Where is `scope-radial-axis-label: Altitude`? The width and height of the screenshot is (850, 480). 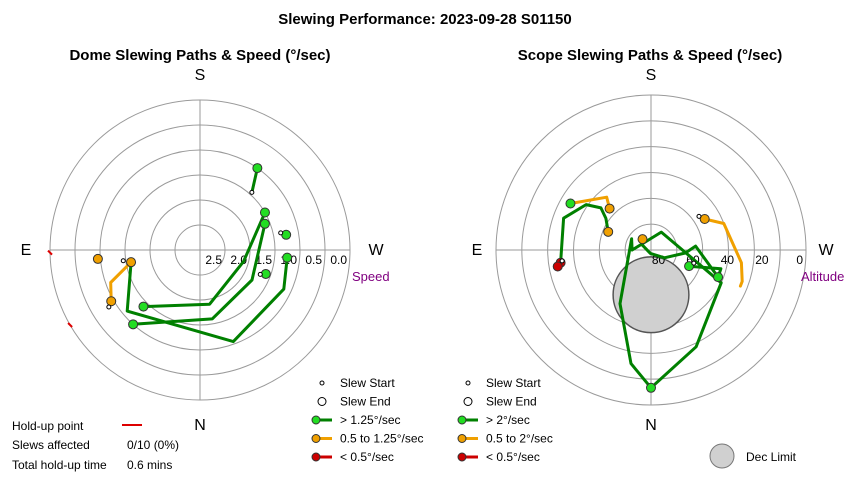 scope-radial-axis-label: Altitude is located at coordinates (822, 276).